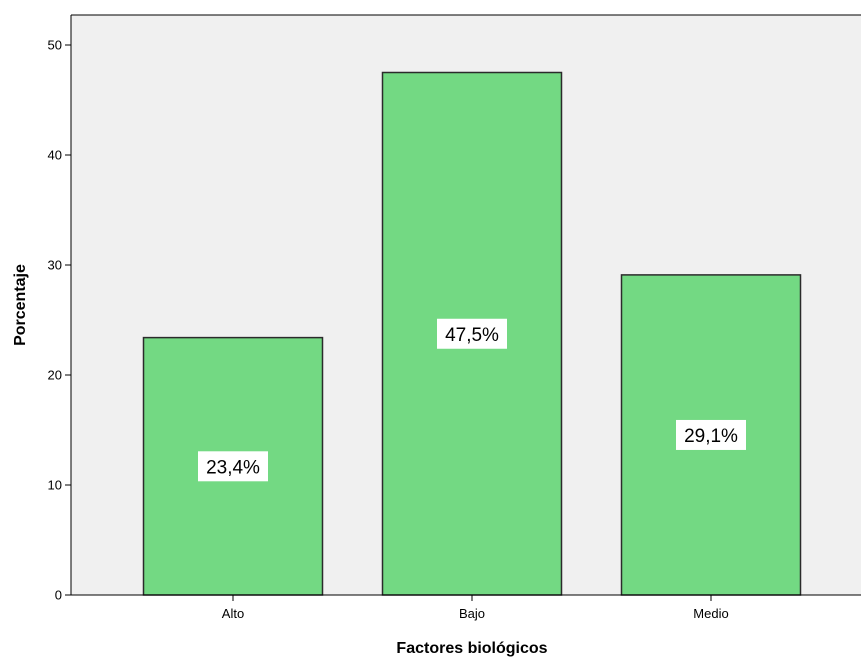 The image size is (861, 659). I want to click on bar-alto, so click(233, 466).